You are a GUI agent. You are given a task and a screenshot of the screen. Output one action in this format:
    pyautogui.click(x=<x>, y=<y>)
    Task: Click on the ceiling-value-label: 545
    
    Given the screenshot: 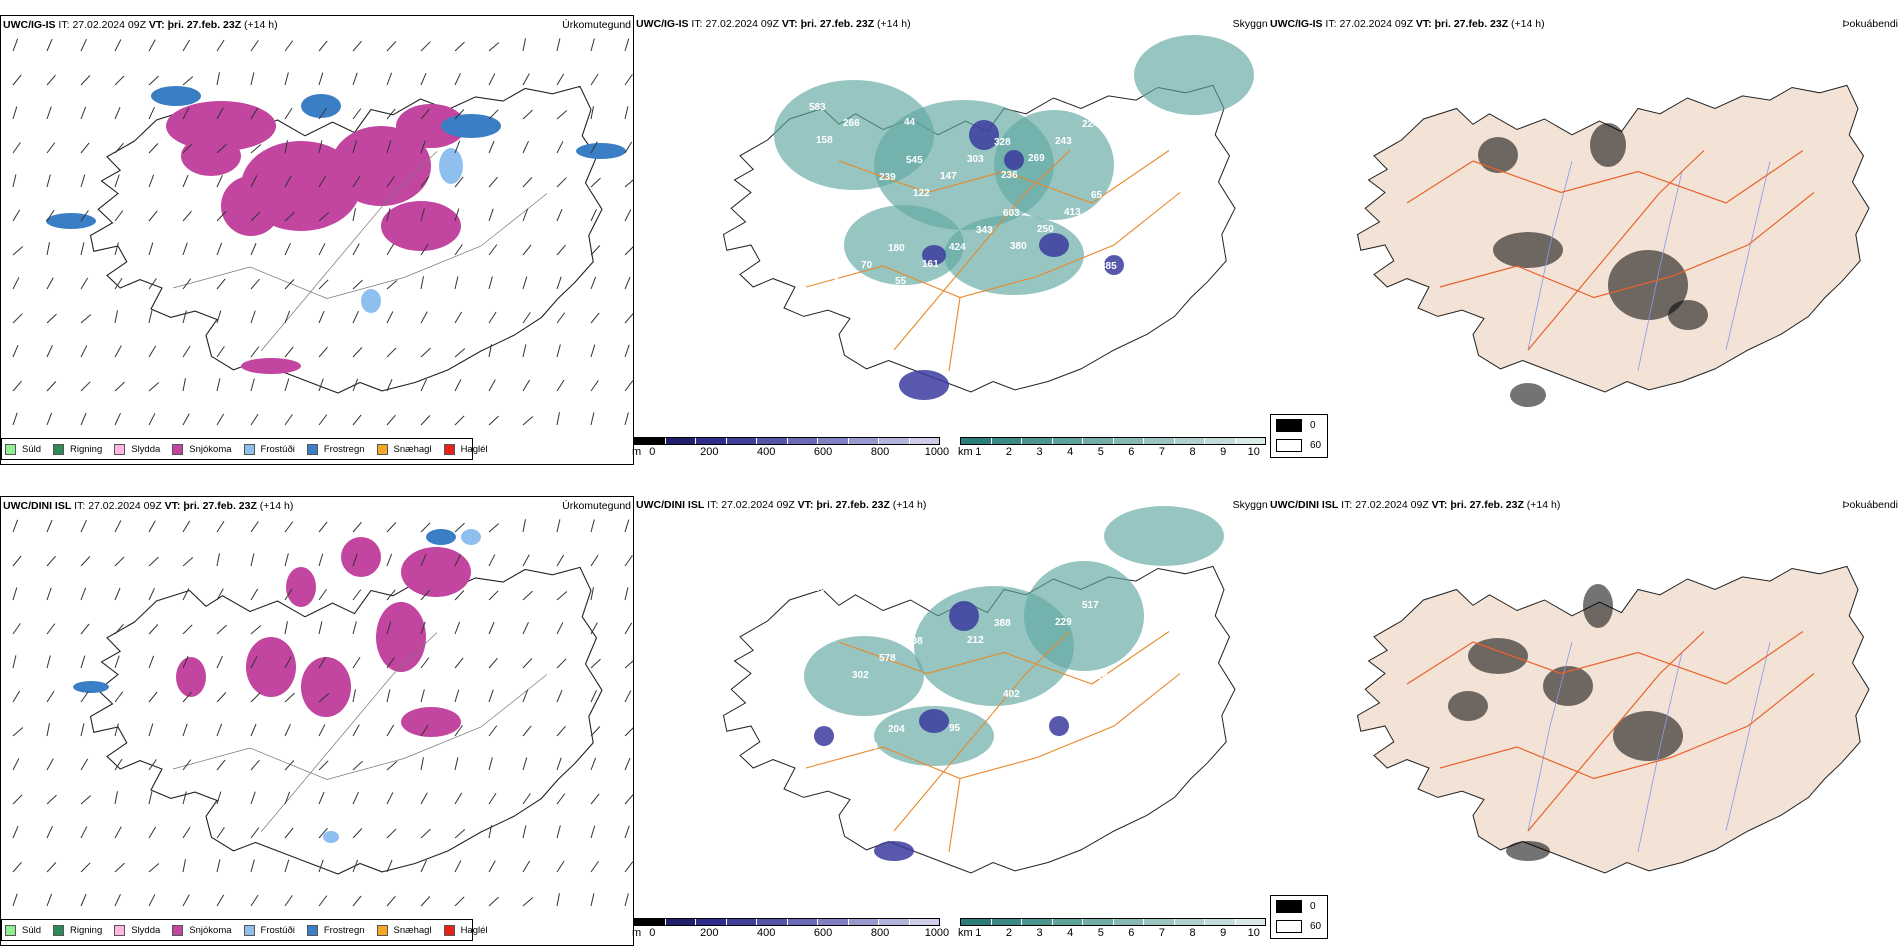 What is the action you would take?
    pyautogui.click(x=914, y=160)
    